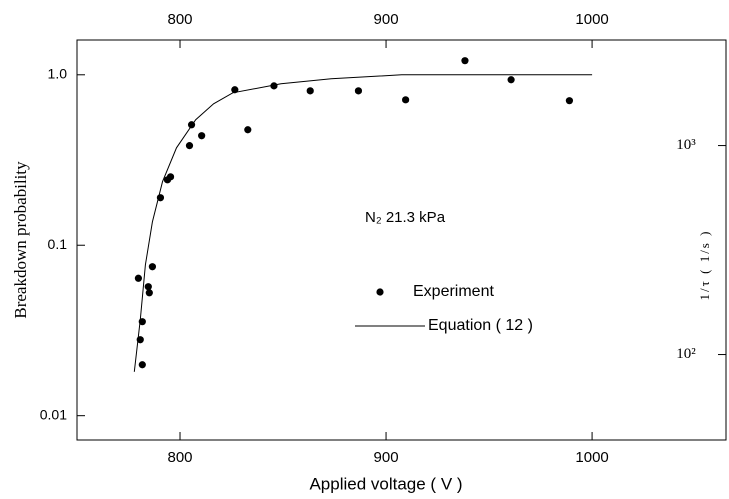 This screenshot has height=499, width=729. Describe the element at coordinates (180, 457) in the screenshot. I see `x-tick-label: 800` at that location.